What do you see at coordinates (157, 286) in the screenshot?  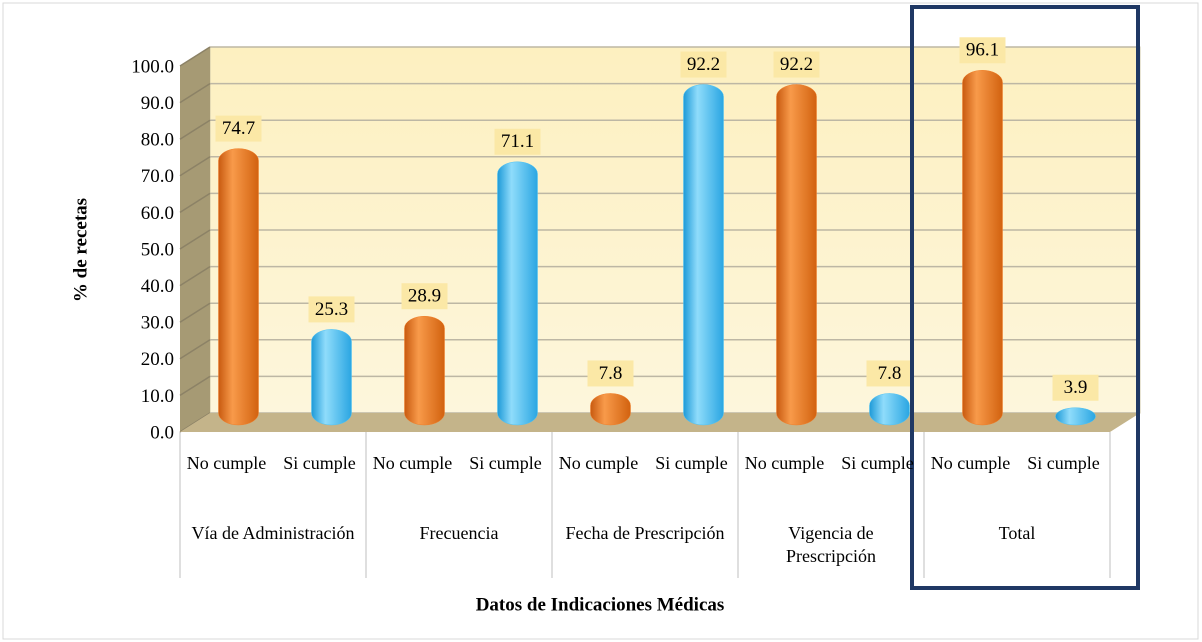 I see `y-tick-label: 40.0` at bounding box center [157, 286].